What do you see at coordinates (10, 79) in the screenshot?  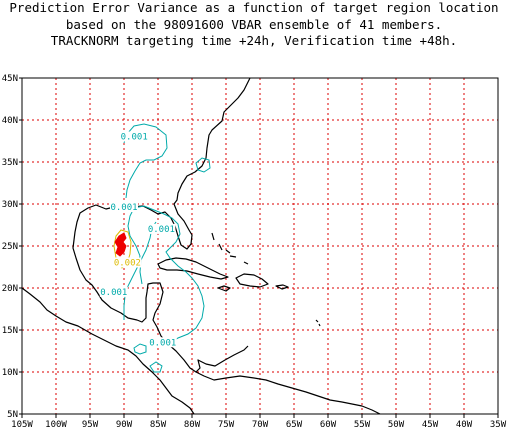 I see `y-tick-label: 45N` at bounding box center [10, 79].